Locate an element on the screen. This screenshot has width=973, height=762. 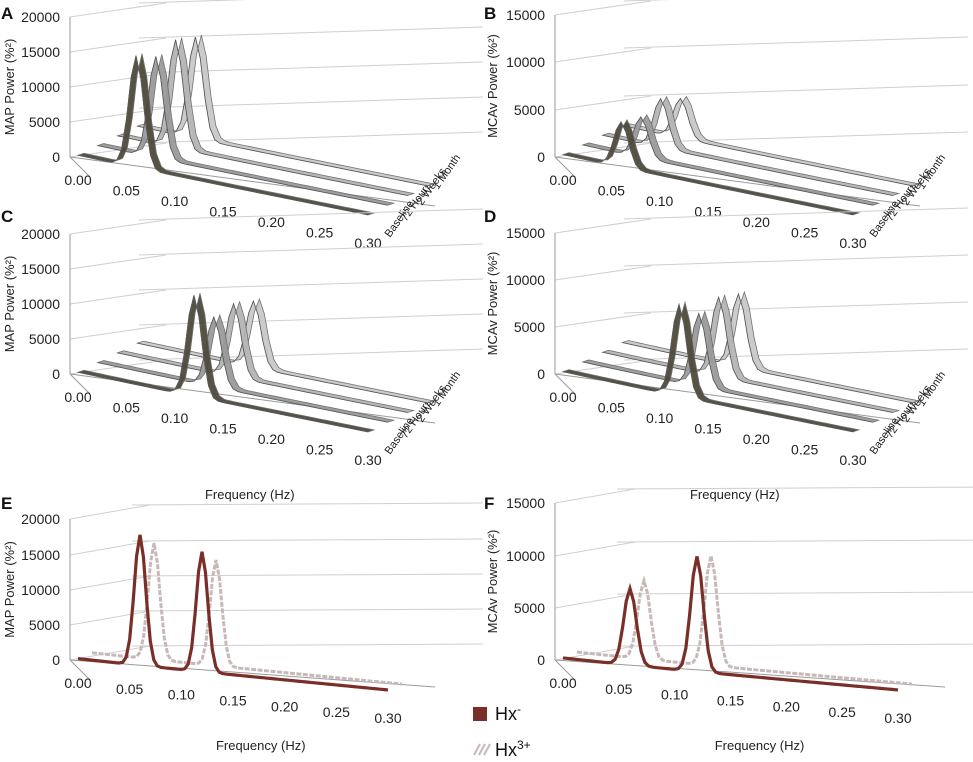
legend-sup: 3+ is located at coordinates (524, 745).